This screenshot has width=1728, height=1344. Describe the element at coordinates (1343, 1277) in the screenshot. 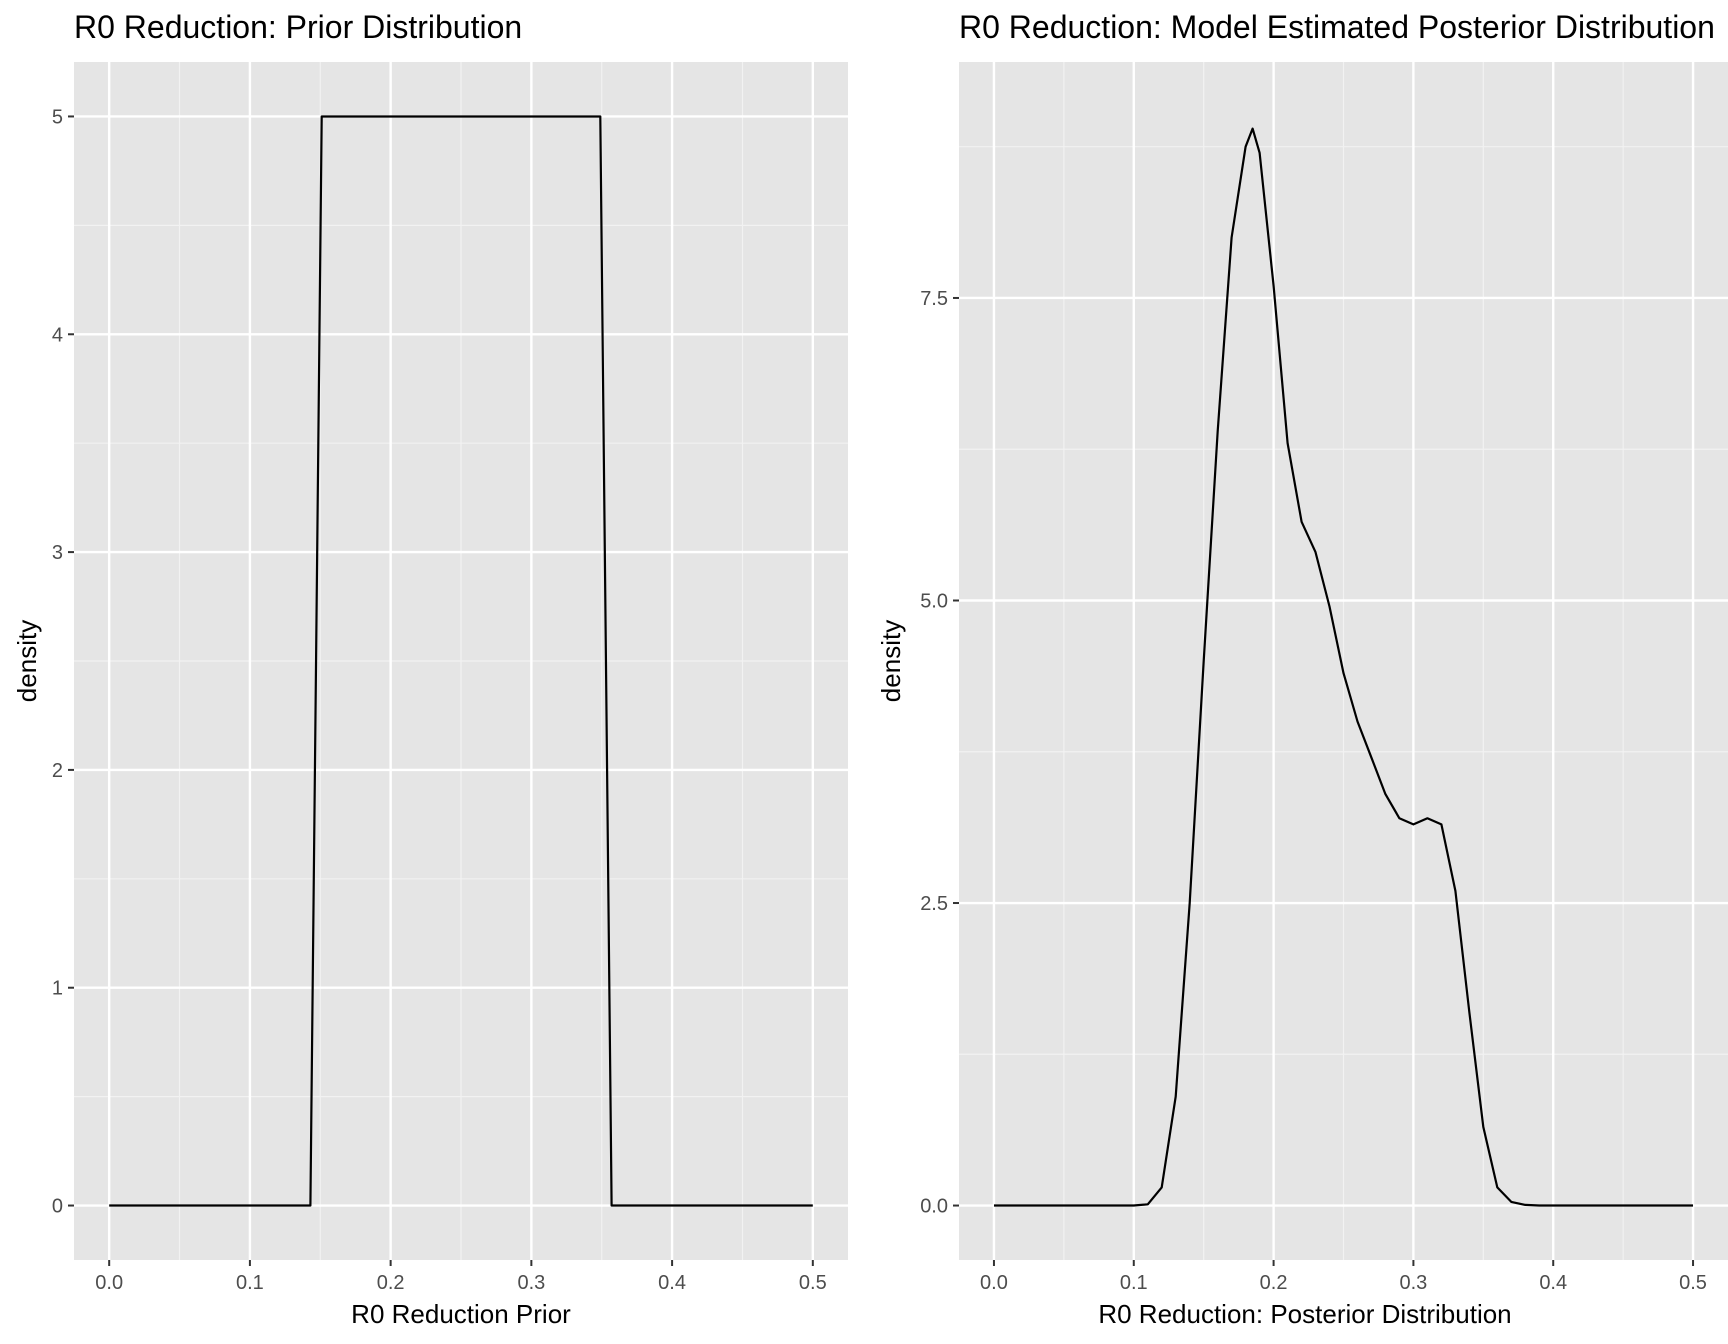

I see `posterior-x-ticks: 0.0 0.1 0.2 0.3 0.4 0.5` at that location.